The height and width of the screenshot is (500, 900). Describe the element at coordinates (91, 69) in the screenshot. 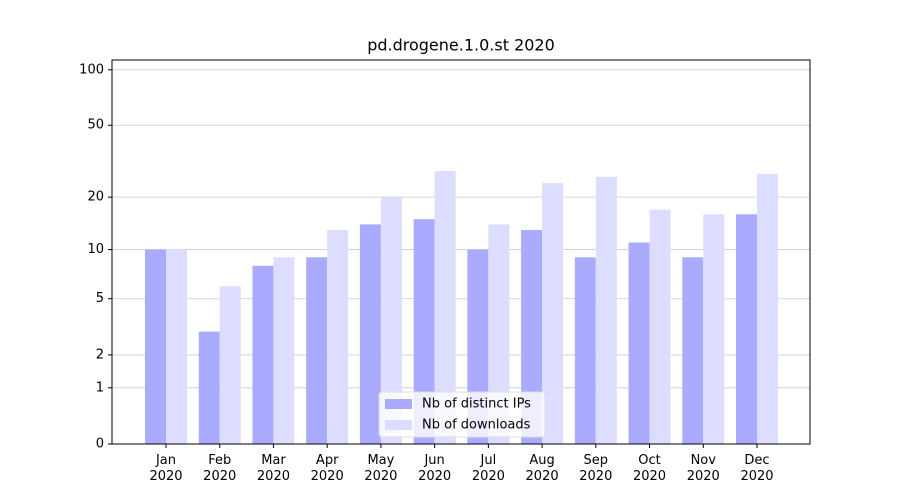

I see `y-tick-label: 100` at that location.